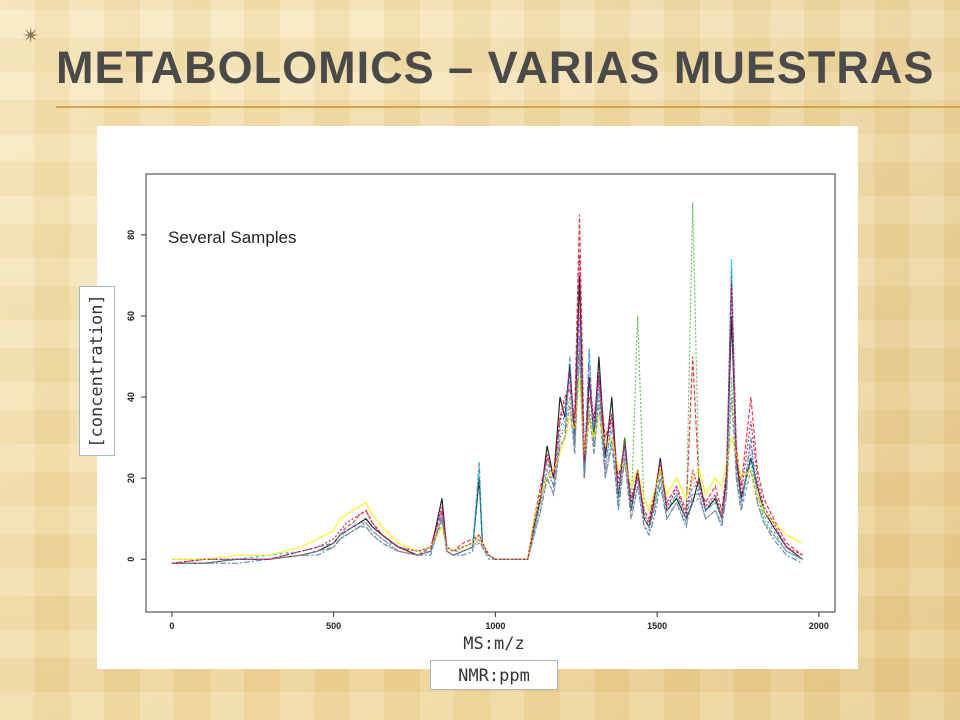  What do you see at coordinates (333, 626) in the screenshot?
I see `x-tick-label: 500` at bounding box center [333, 626].